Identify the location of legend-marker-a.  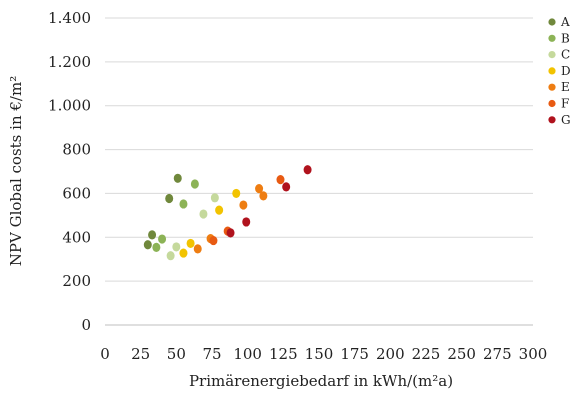
(552, 22).